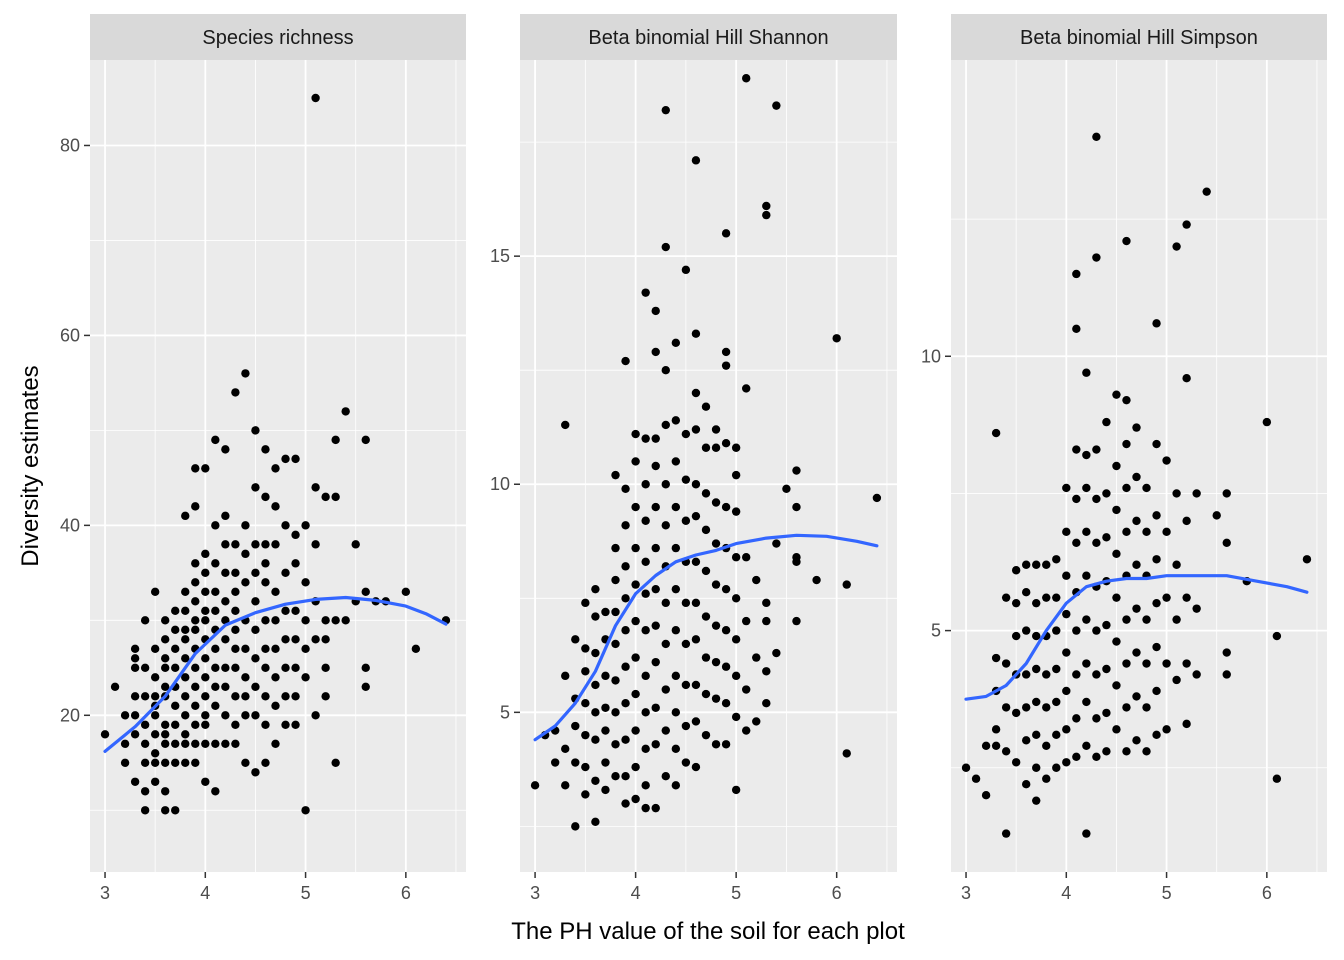  What do you see at coordinates (1167, 893) in the screenshot?
I see `x-tick-label: 5` at bounding box center [1167, 893].